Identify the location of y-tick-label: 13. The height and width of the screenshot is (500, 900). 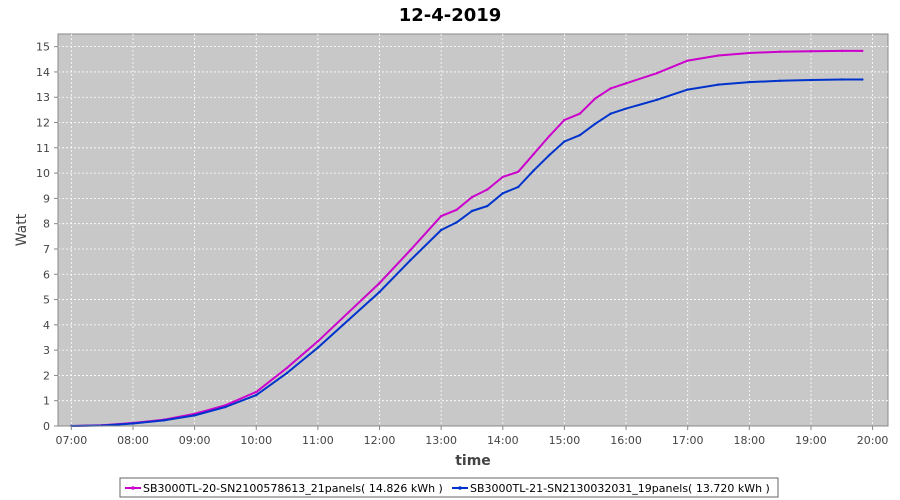
(43, 97).